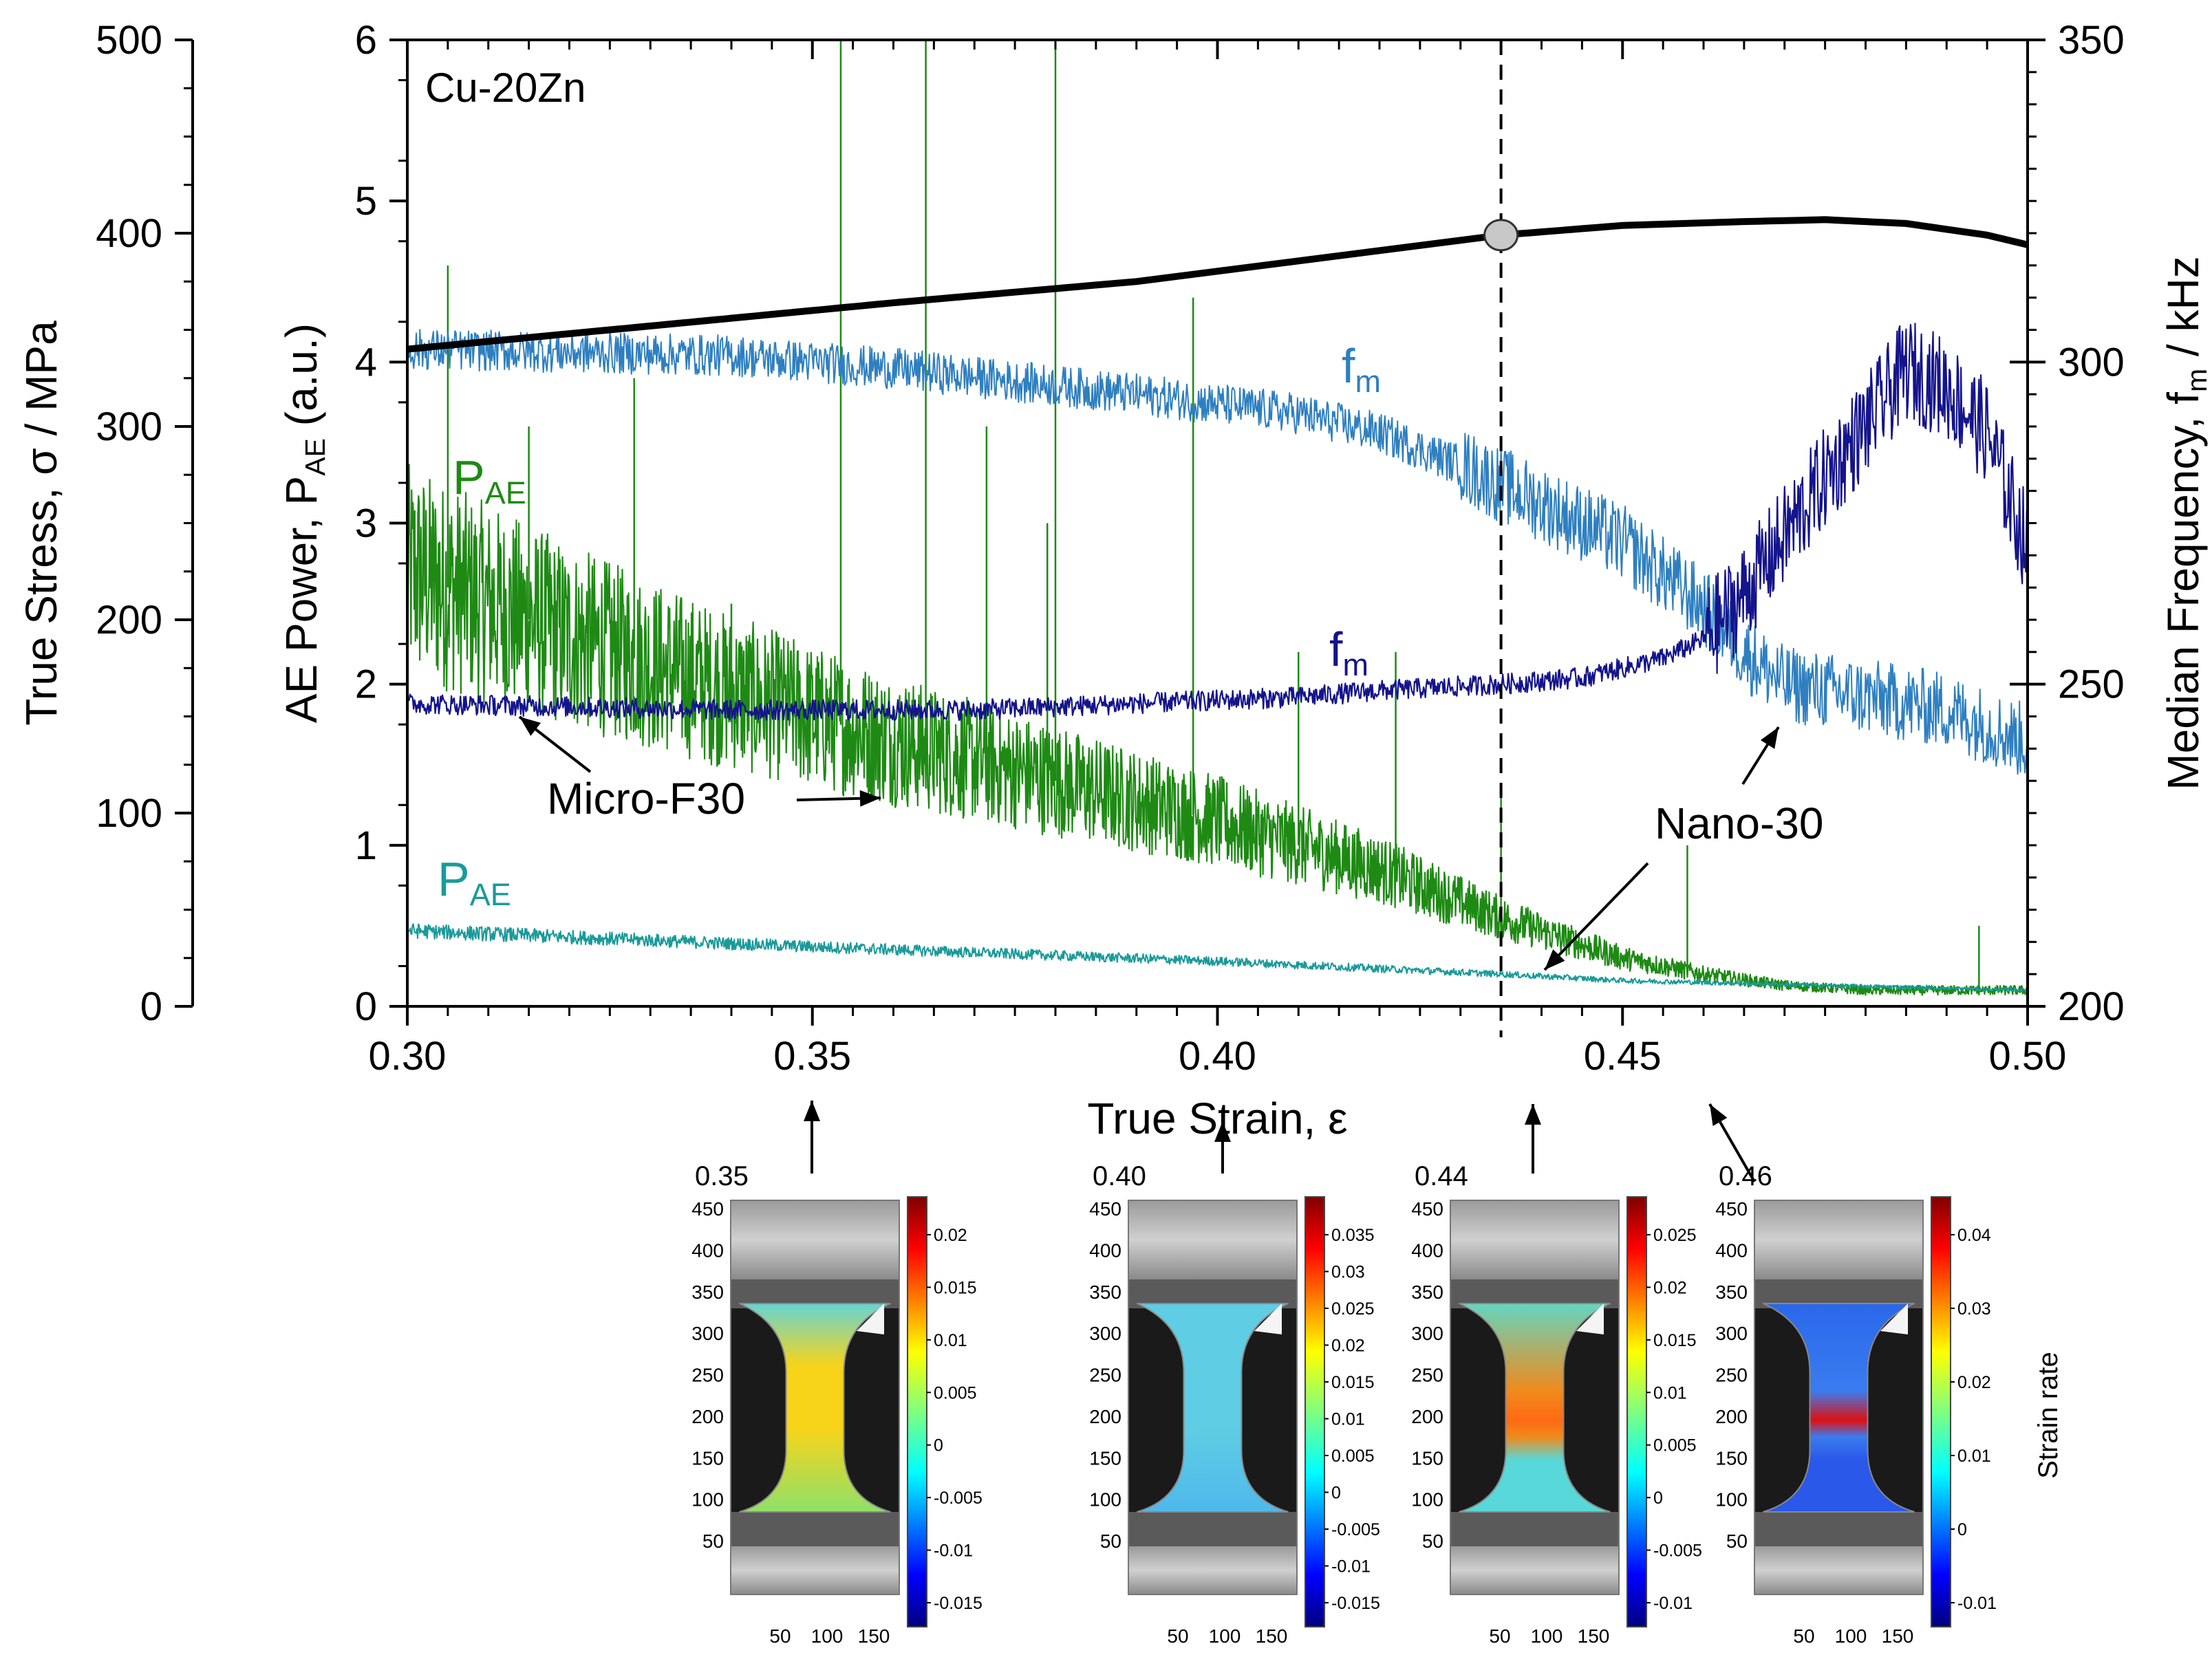  I want to click on x-tick-label: 0.50, so click(2028, 1056).